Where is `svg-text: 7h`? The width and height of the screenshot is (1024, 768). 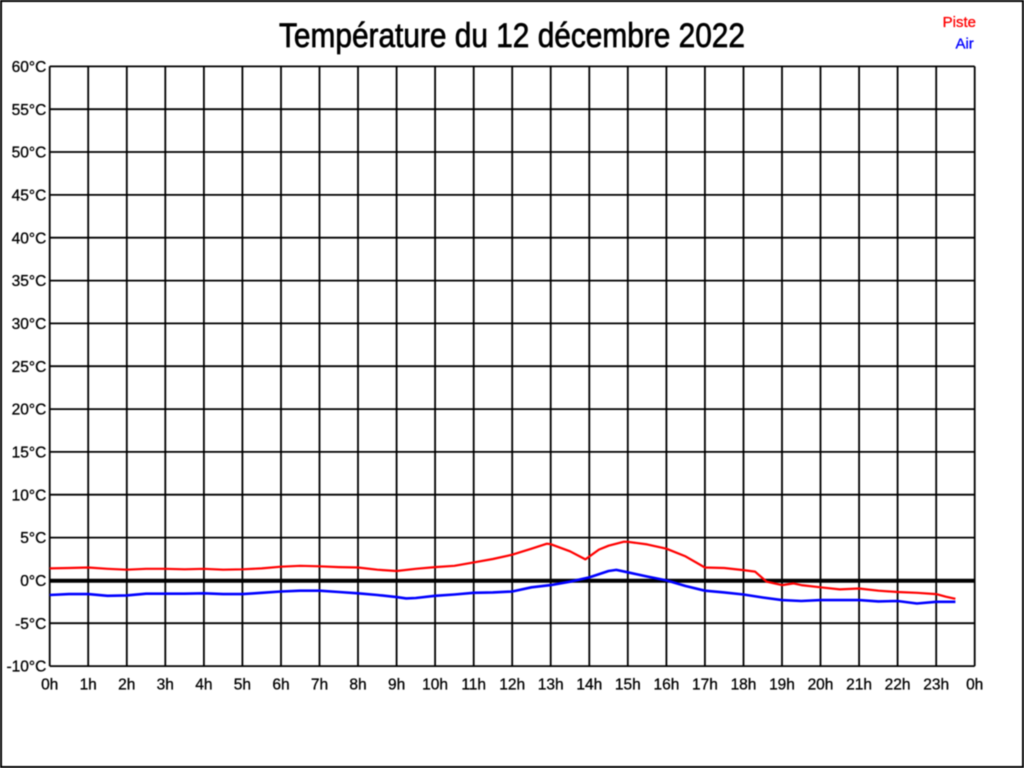 svg-text: 7h is located at coordinates (319, 685).